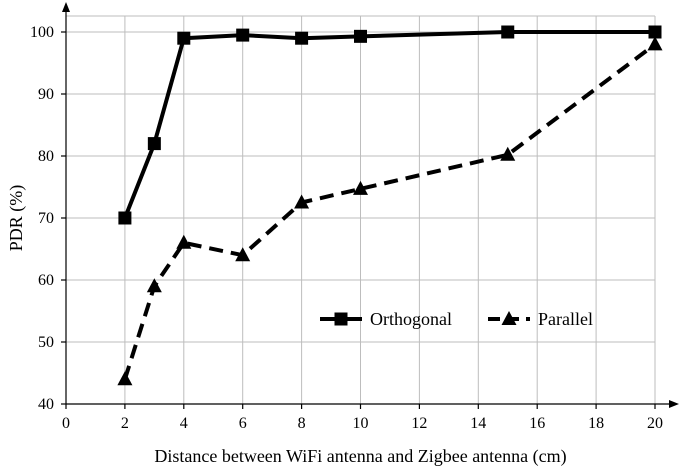 This screenshot has width=685, height=470. Describe the element at coordinates (46, 218) in the screenshot. I see `y-tick-label: 70` at that location.